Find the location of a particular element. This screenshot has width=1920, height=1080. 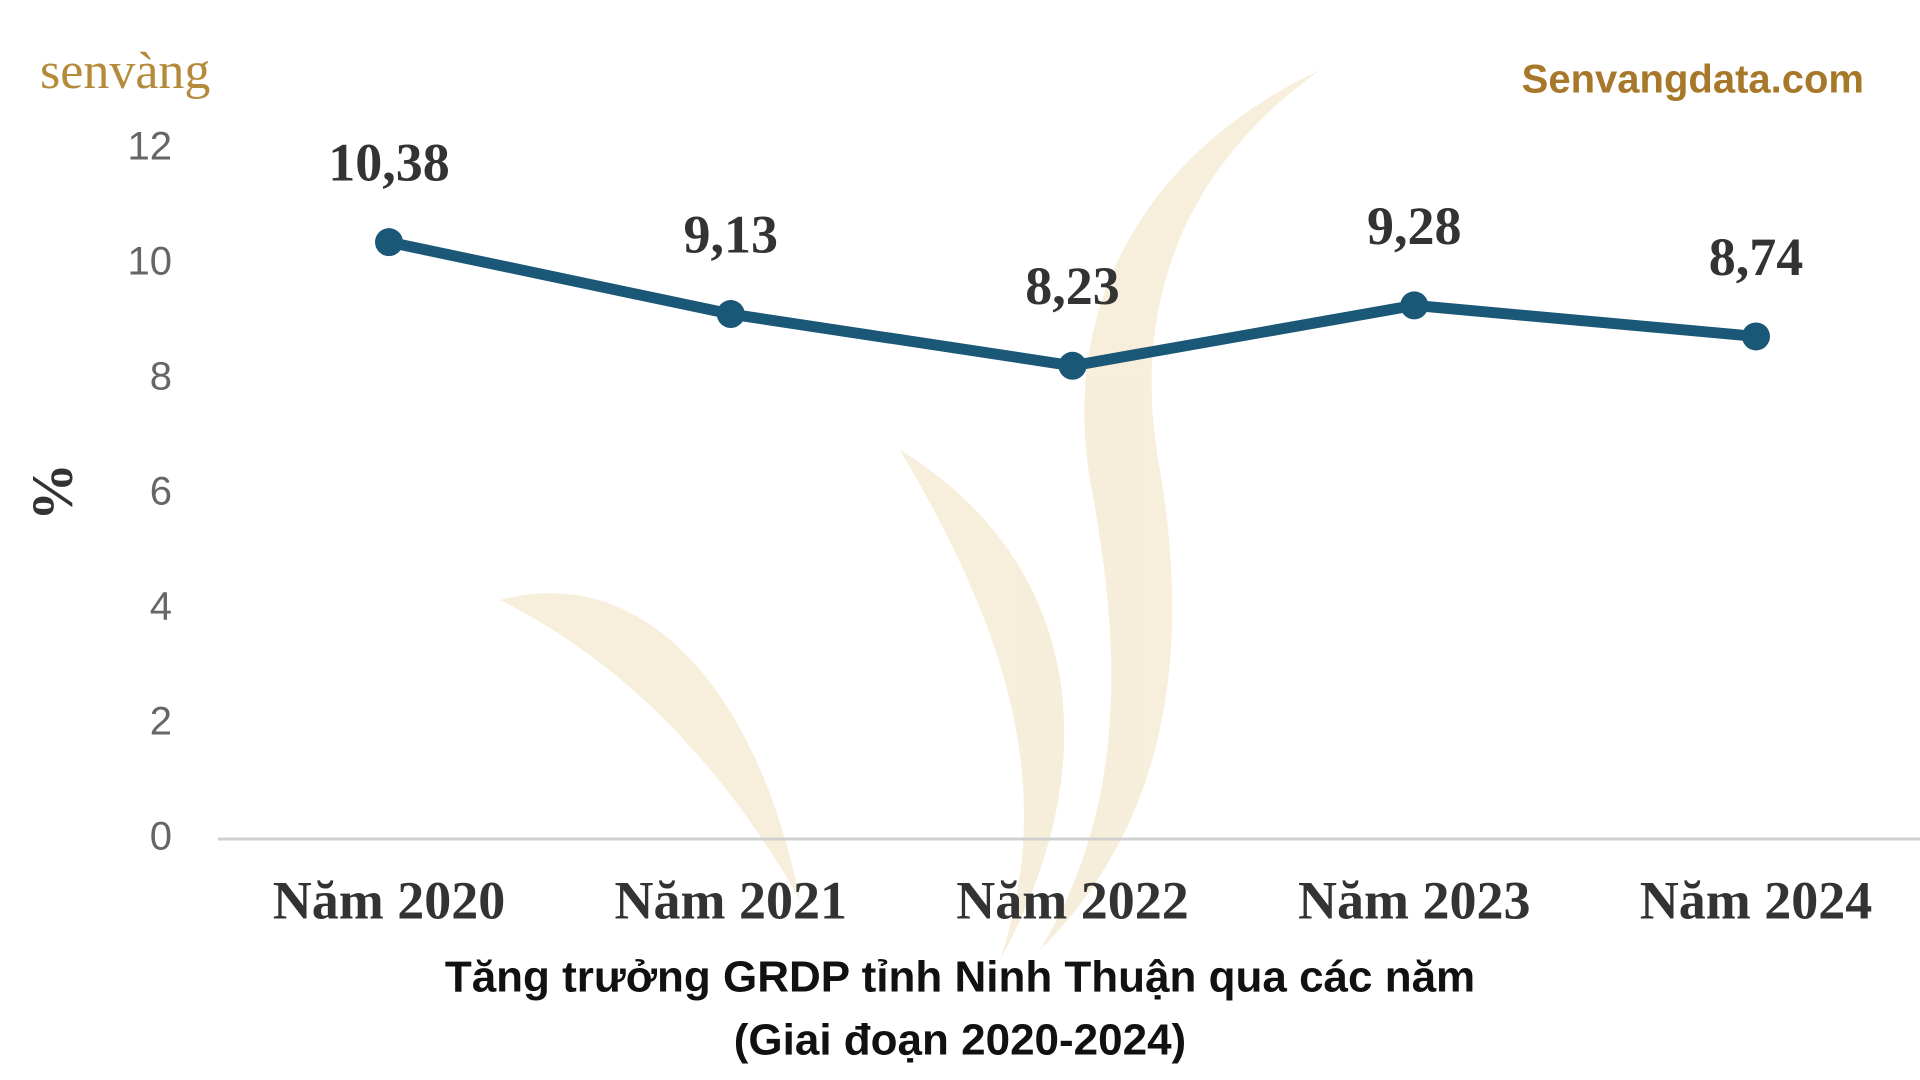

x-tick-label: Năm 2022 is located at coordinates (1072, 900).